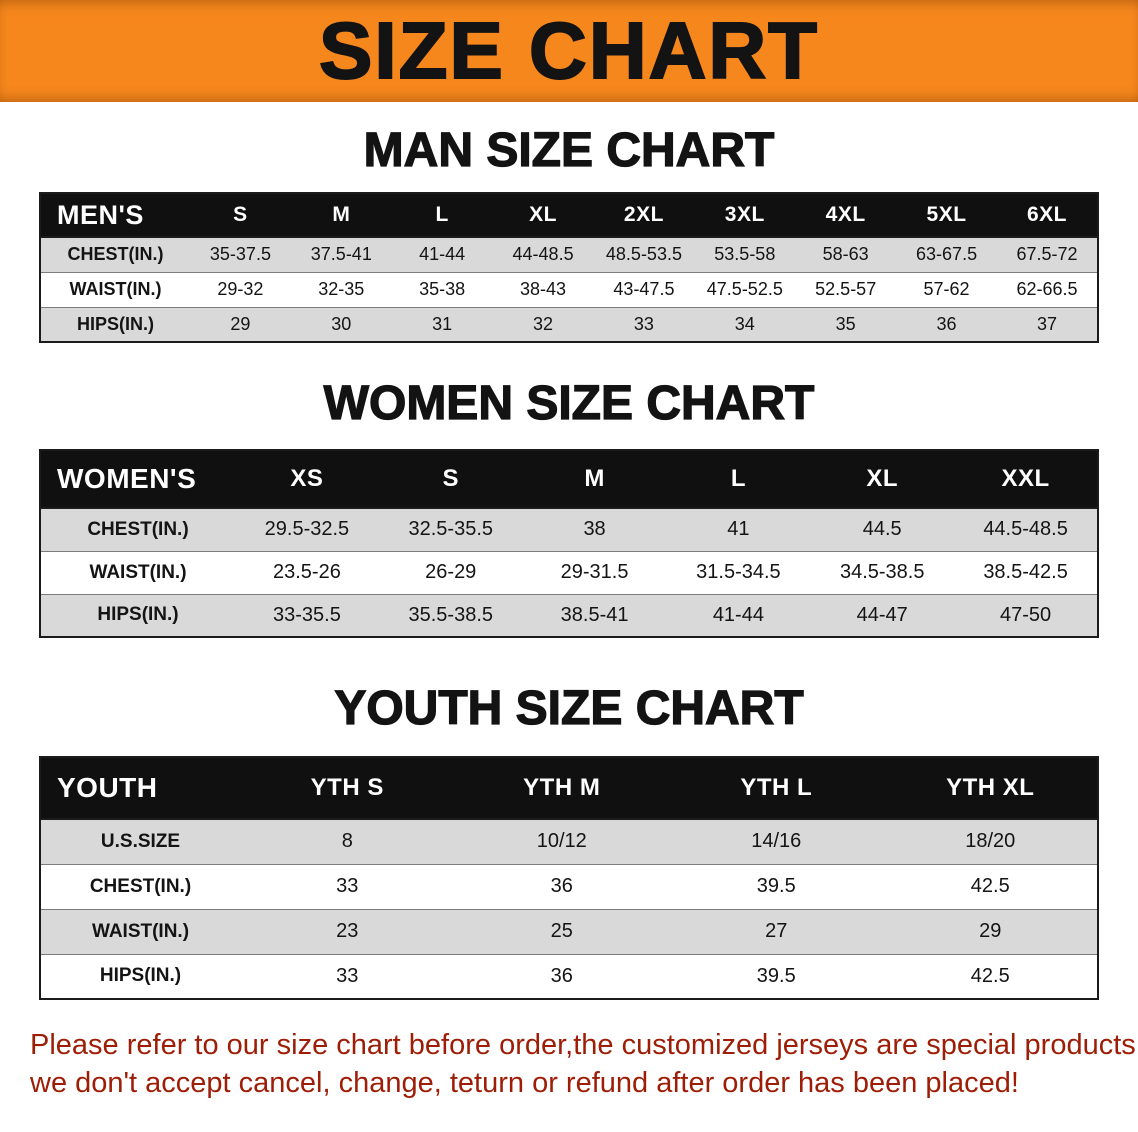 This screenshot has height=1132, width=1138. I want to click on size-value: 38-43, so click(543, 289).